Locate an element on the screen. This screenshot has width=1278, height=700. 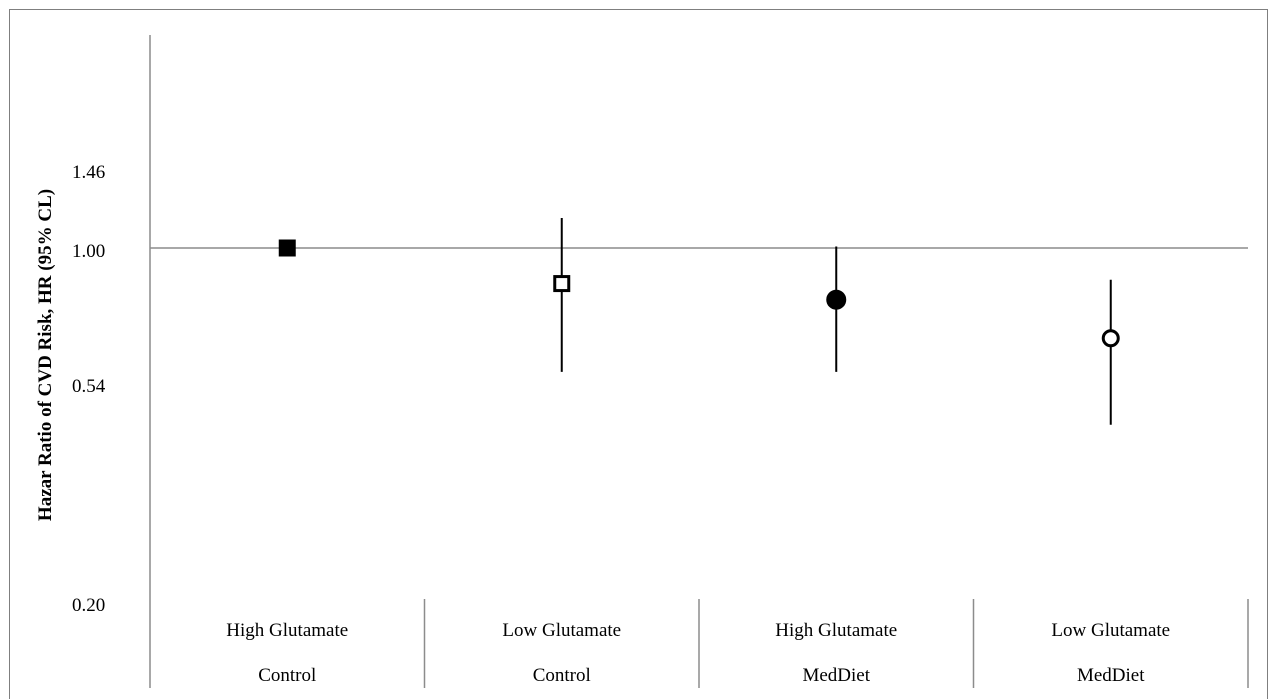
y-tick-label: 1.46 is located at coordinates (88, 172).